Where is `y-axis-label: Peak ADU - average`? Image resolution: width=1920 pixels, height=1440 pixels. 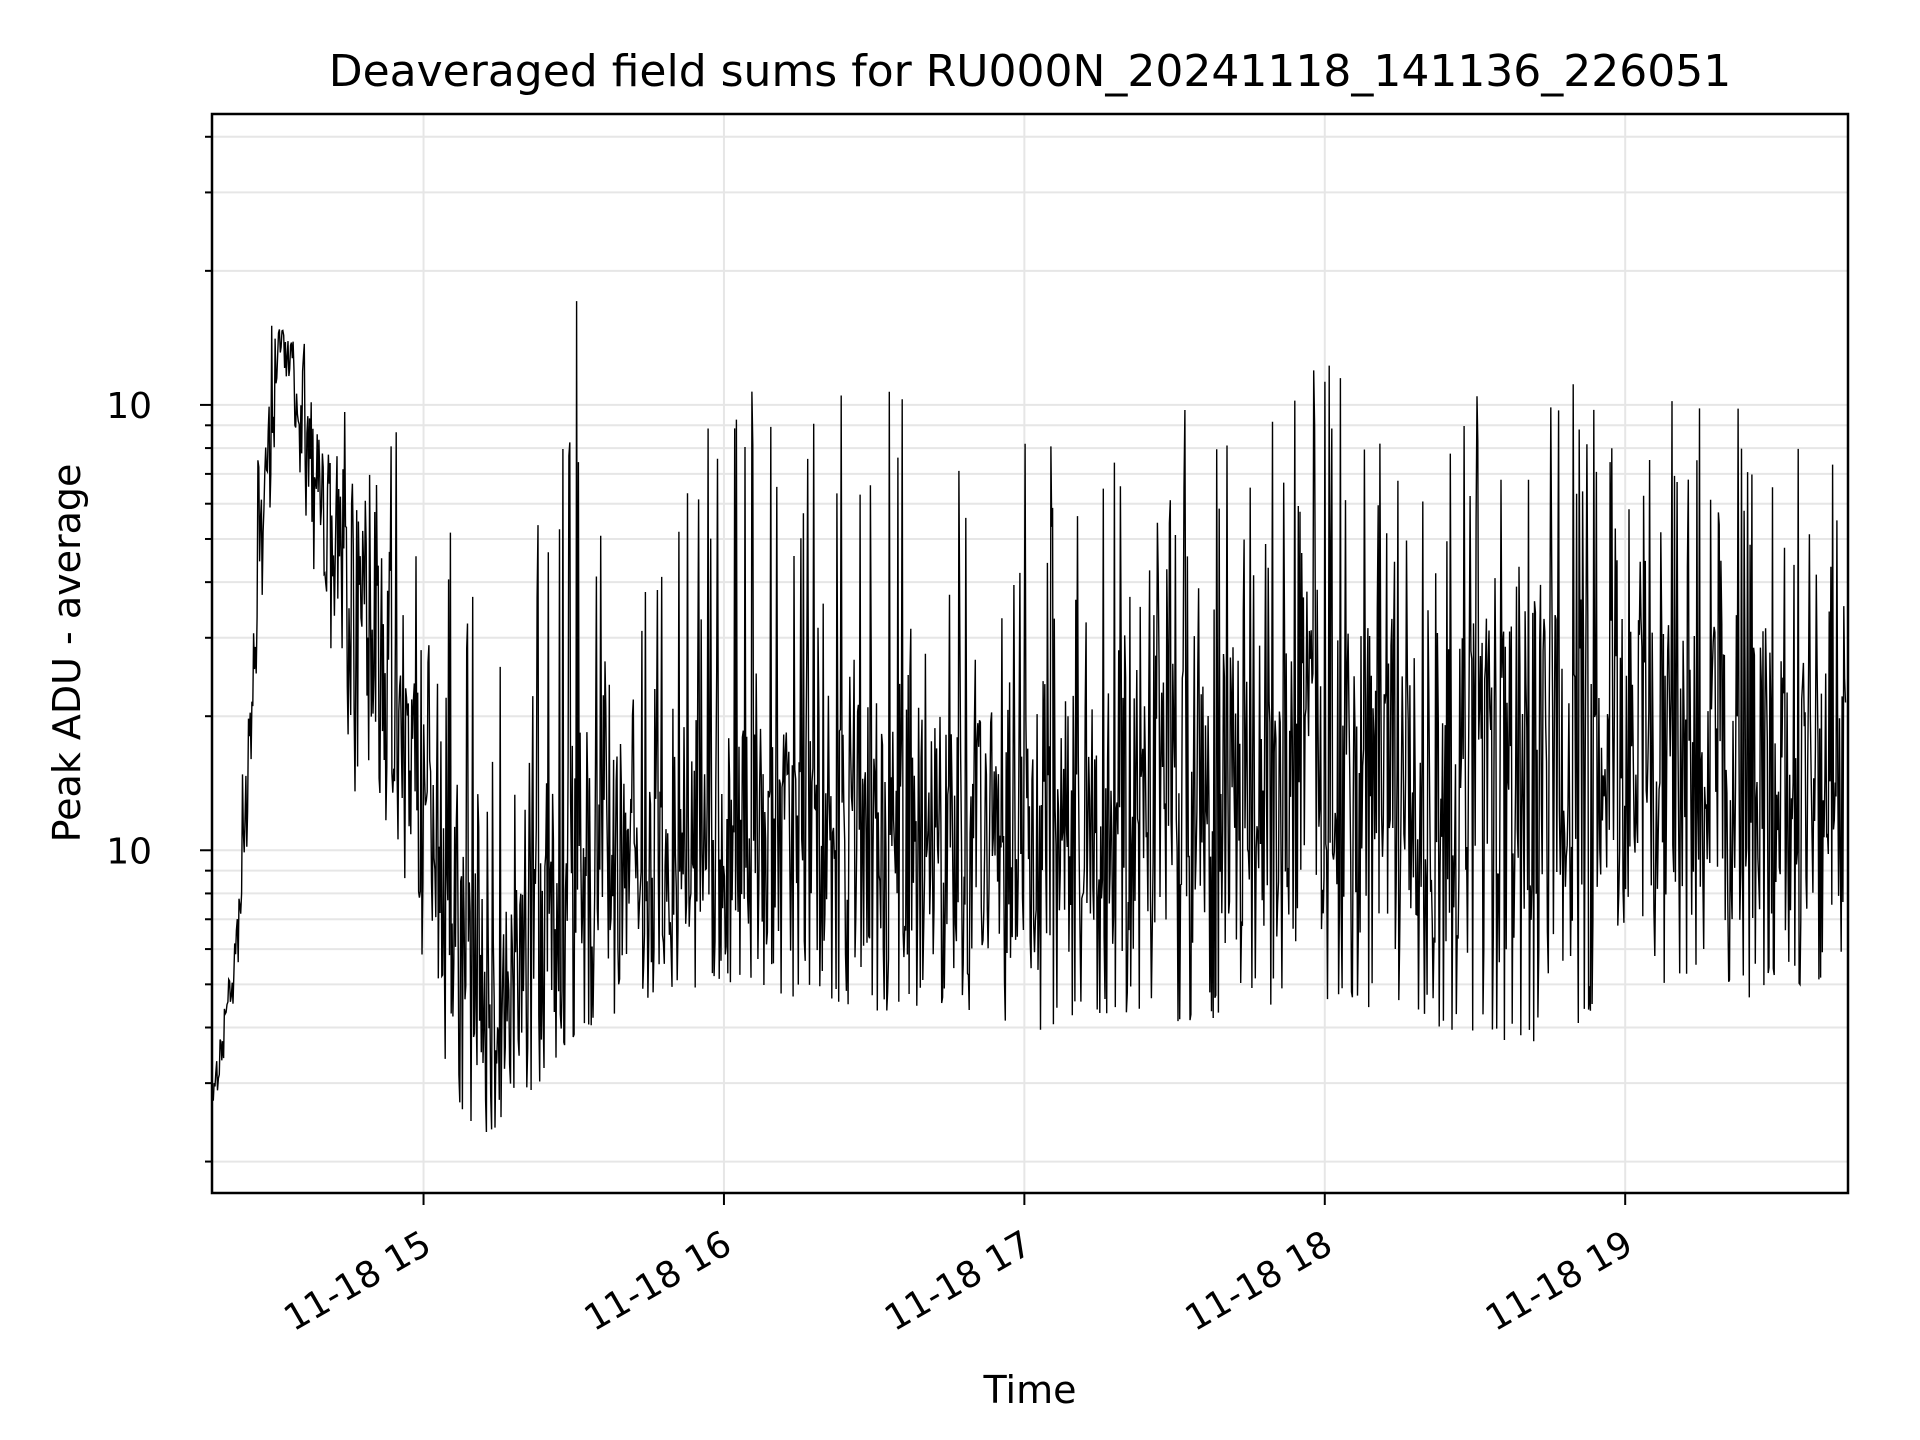 y-axis-label: Peak ADU - average is located at coordinates (67, 653).